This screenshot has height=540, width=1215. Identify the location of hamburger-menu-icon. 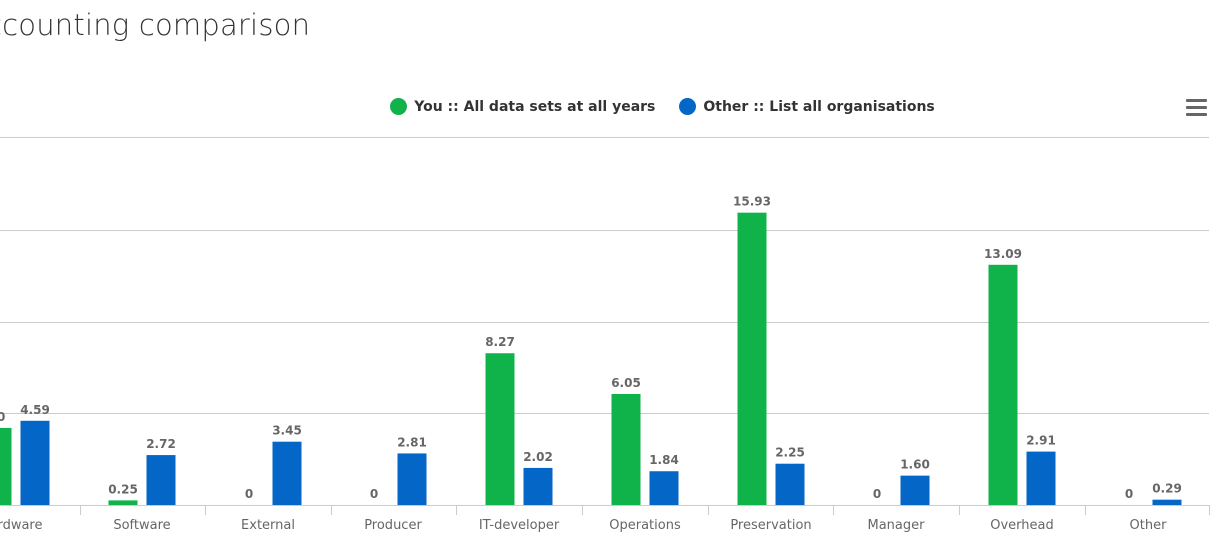
(1196, 108).